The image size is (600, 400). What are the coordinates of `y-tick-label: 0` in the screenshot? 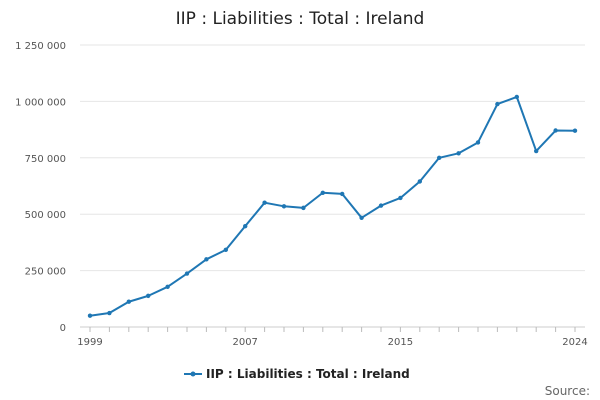 It's located at (63, 328).